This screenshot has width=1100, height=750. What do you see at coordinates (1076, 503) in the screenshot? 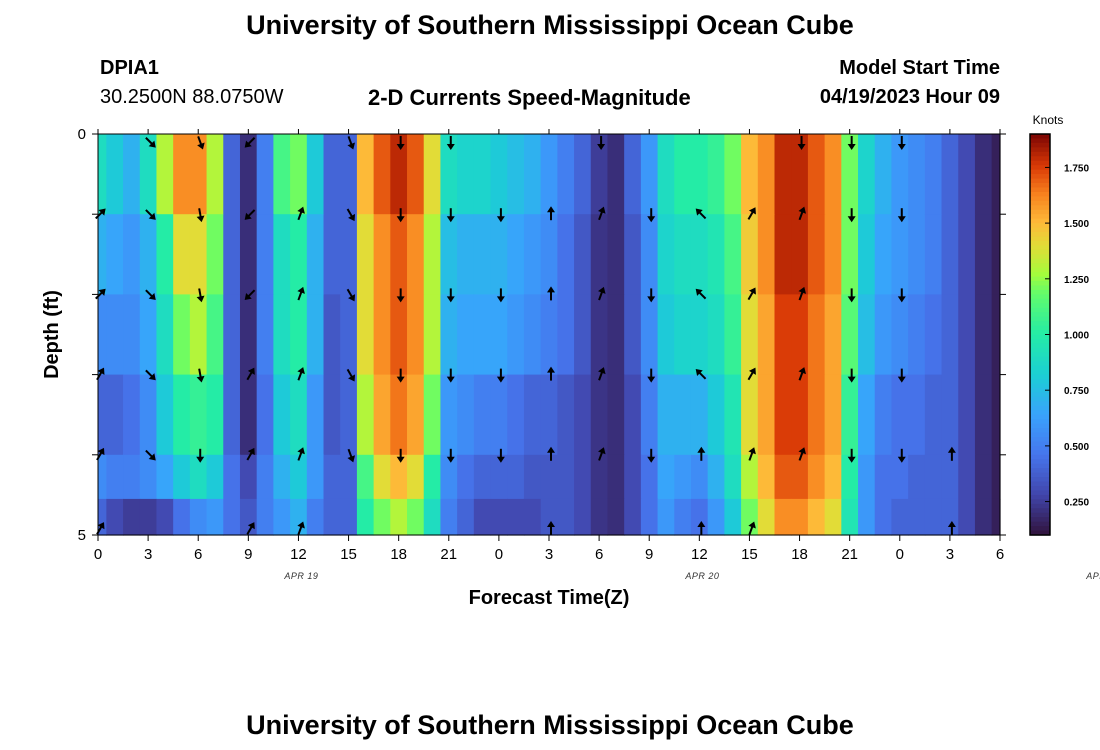
I see `colorbar-tick-label: 0.250` at bounding box center [1076, 503].